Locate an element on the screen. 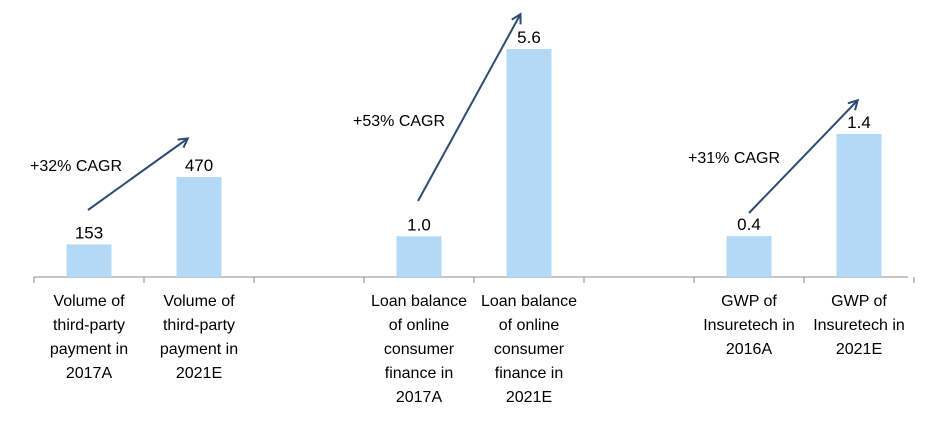 The width and height of the screenshot is (926, 422). bar-value-label: 1.4 is located at coordinates (859, 122).